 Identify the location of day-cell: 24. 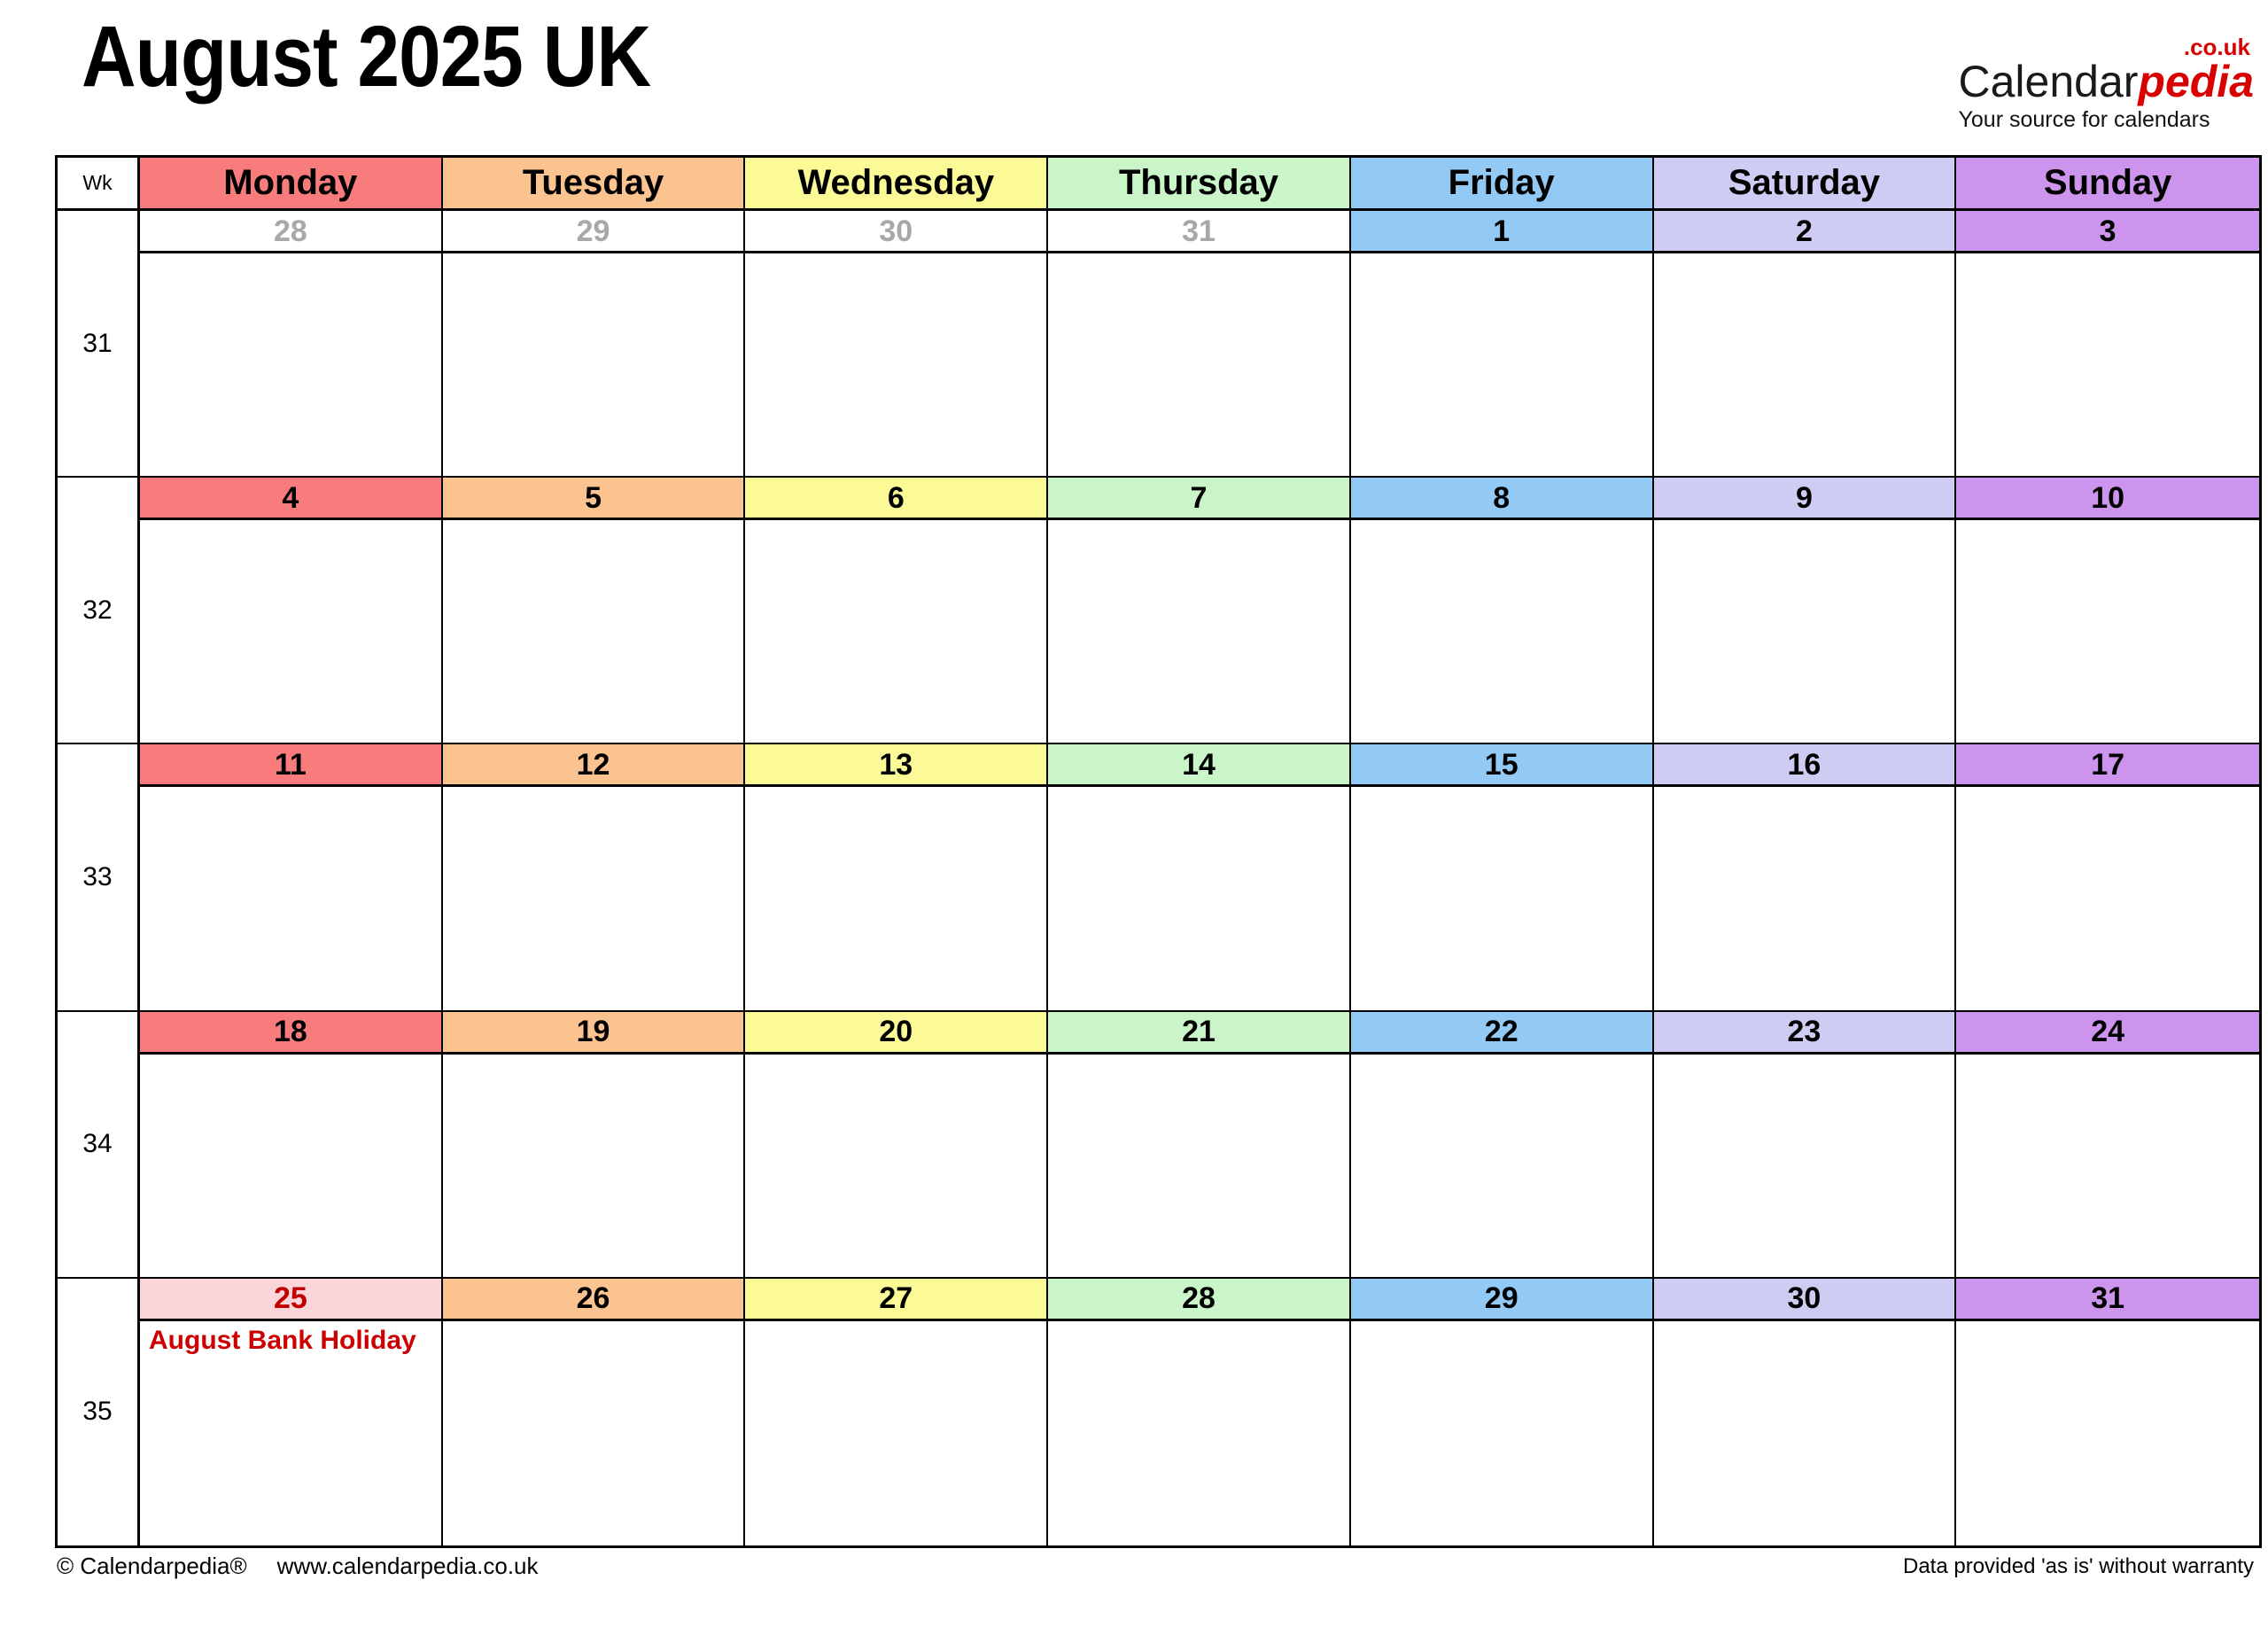
(2107, 1145).